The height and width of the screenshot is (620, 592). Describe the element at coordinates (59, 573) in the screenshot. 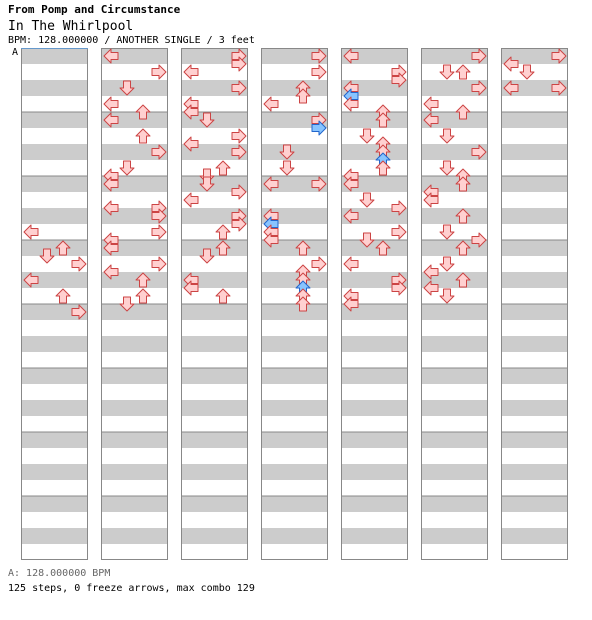

I see `bpm-legend: A: 128.000000 BPM` at that location.